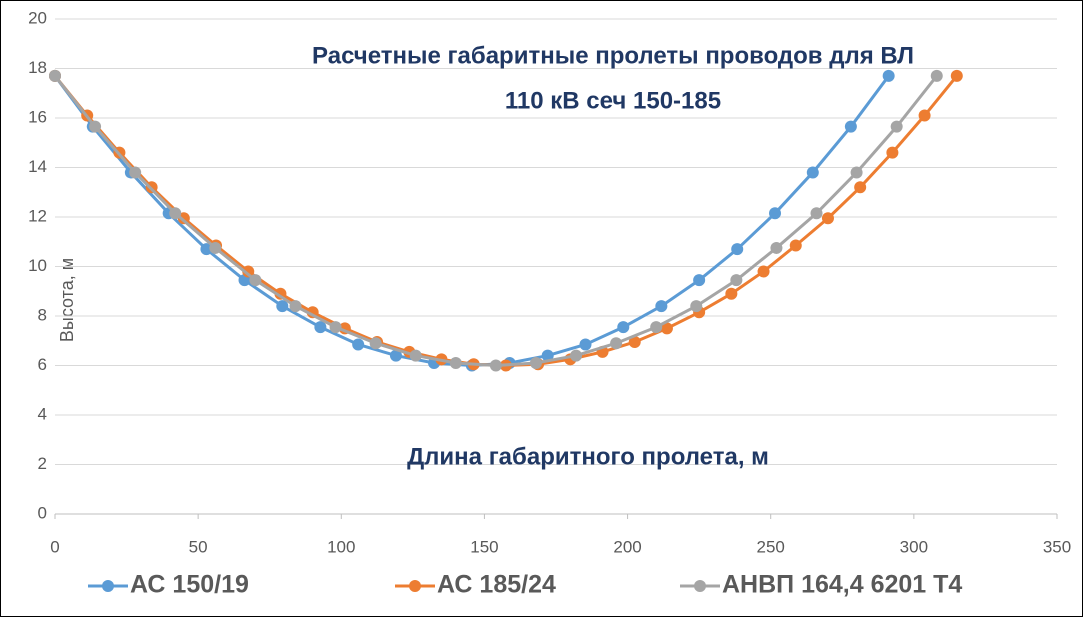 This screenshot has width=1083, height=617. I want to click on y-tick-label: 8, so click(42, 314).